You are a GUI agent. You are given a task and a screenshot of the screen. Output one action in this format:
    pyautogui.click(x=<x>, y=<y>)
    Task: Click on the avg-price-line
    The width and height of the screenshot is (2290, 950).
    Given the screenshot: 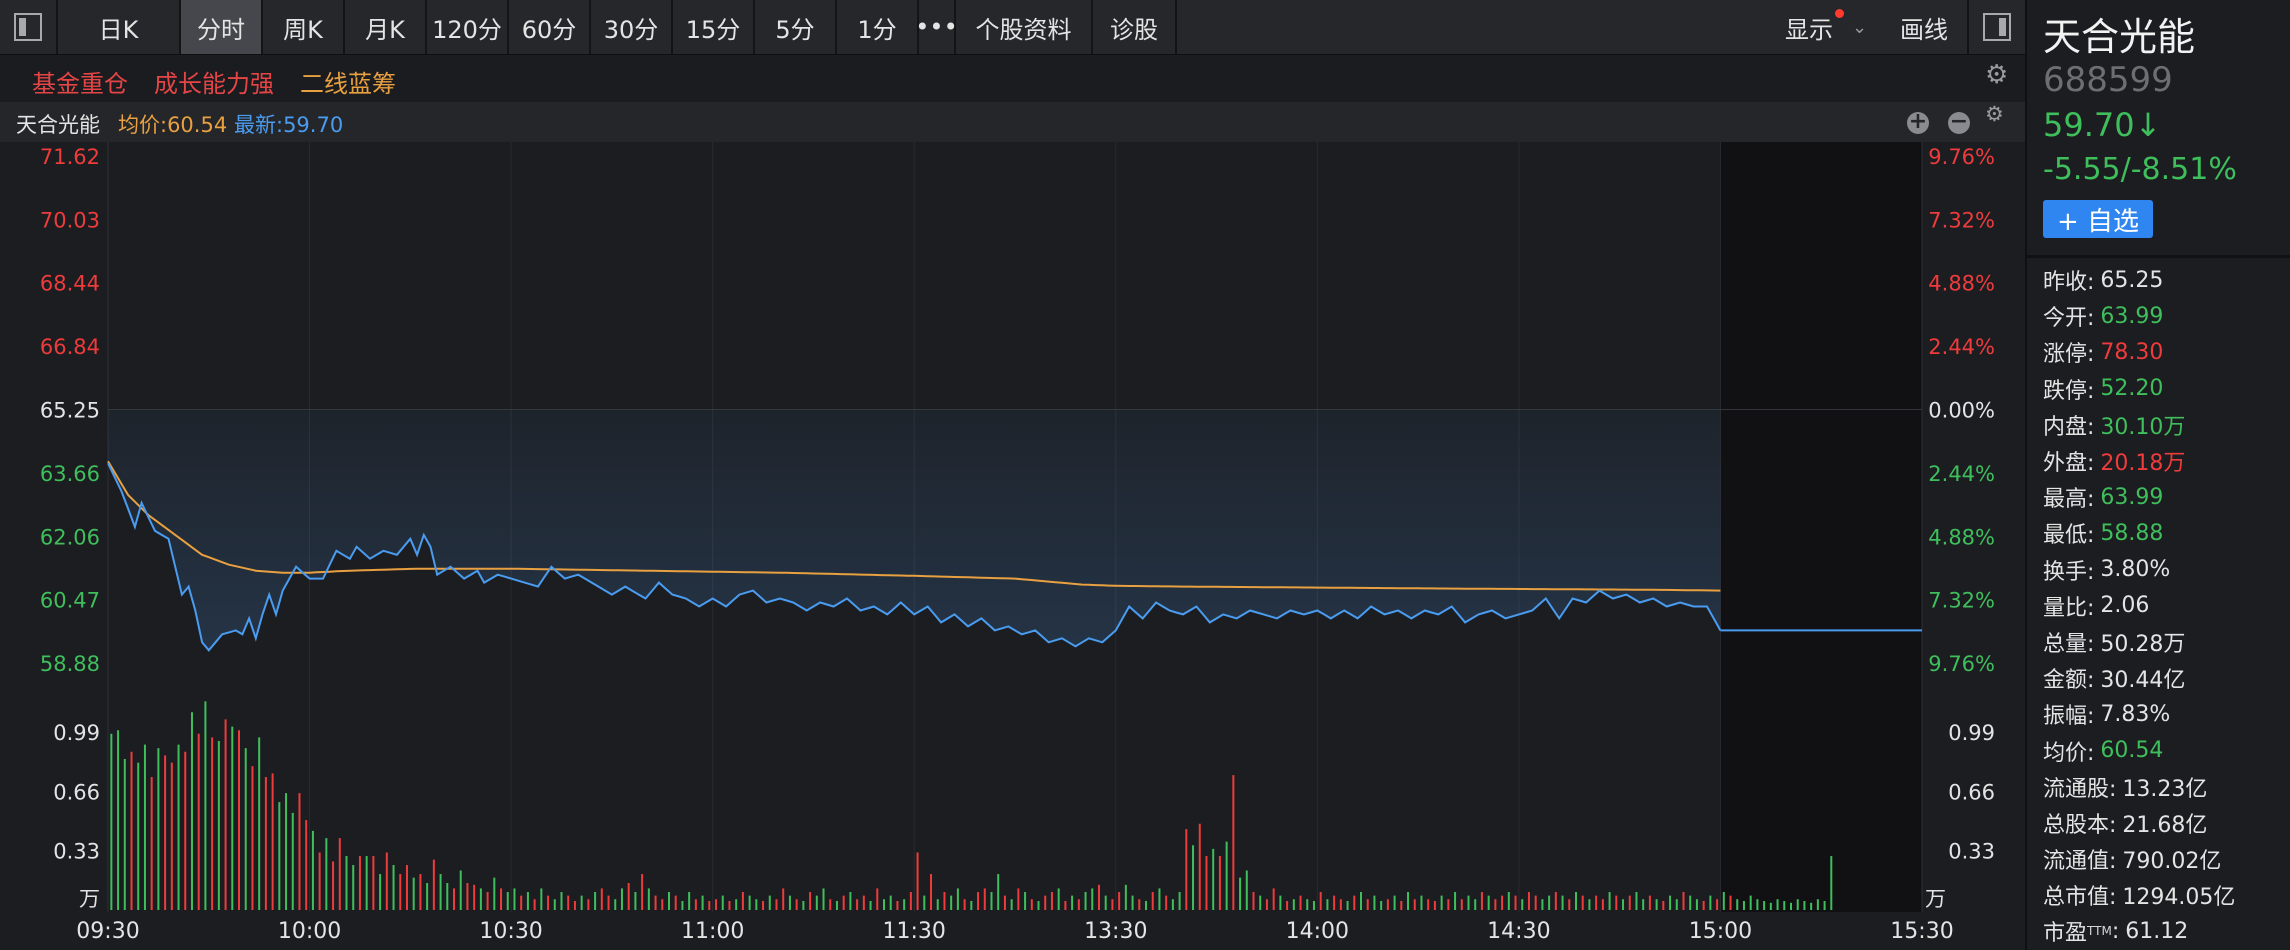 What is the action you would take?
    pyautogui.click(x=914, y=526)
    